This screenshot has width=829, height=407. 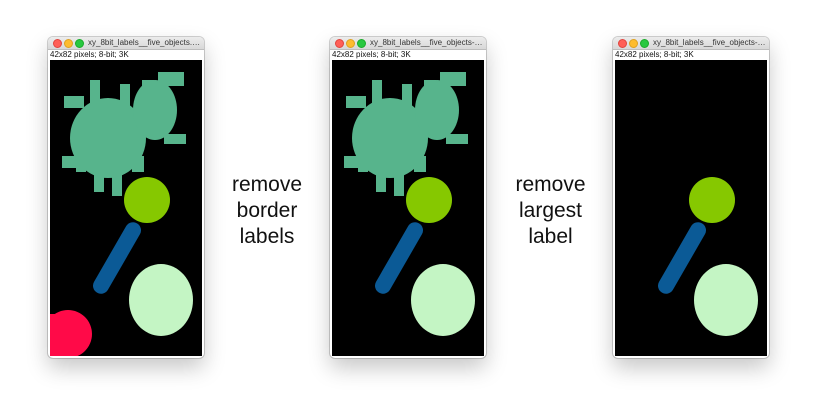 I want to click on caption-line: border, so click(x=267, y=210).